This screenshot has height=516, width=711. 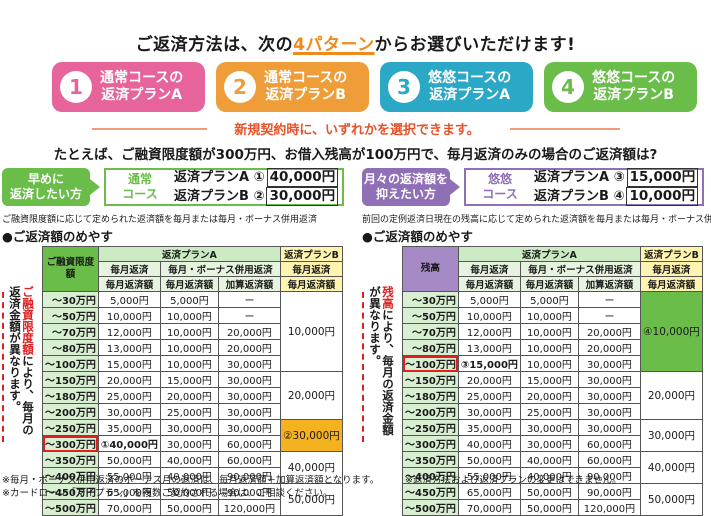 I want to click on plan-number-icon: 1, so click(x=76, y=87).